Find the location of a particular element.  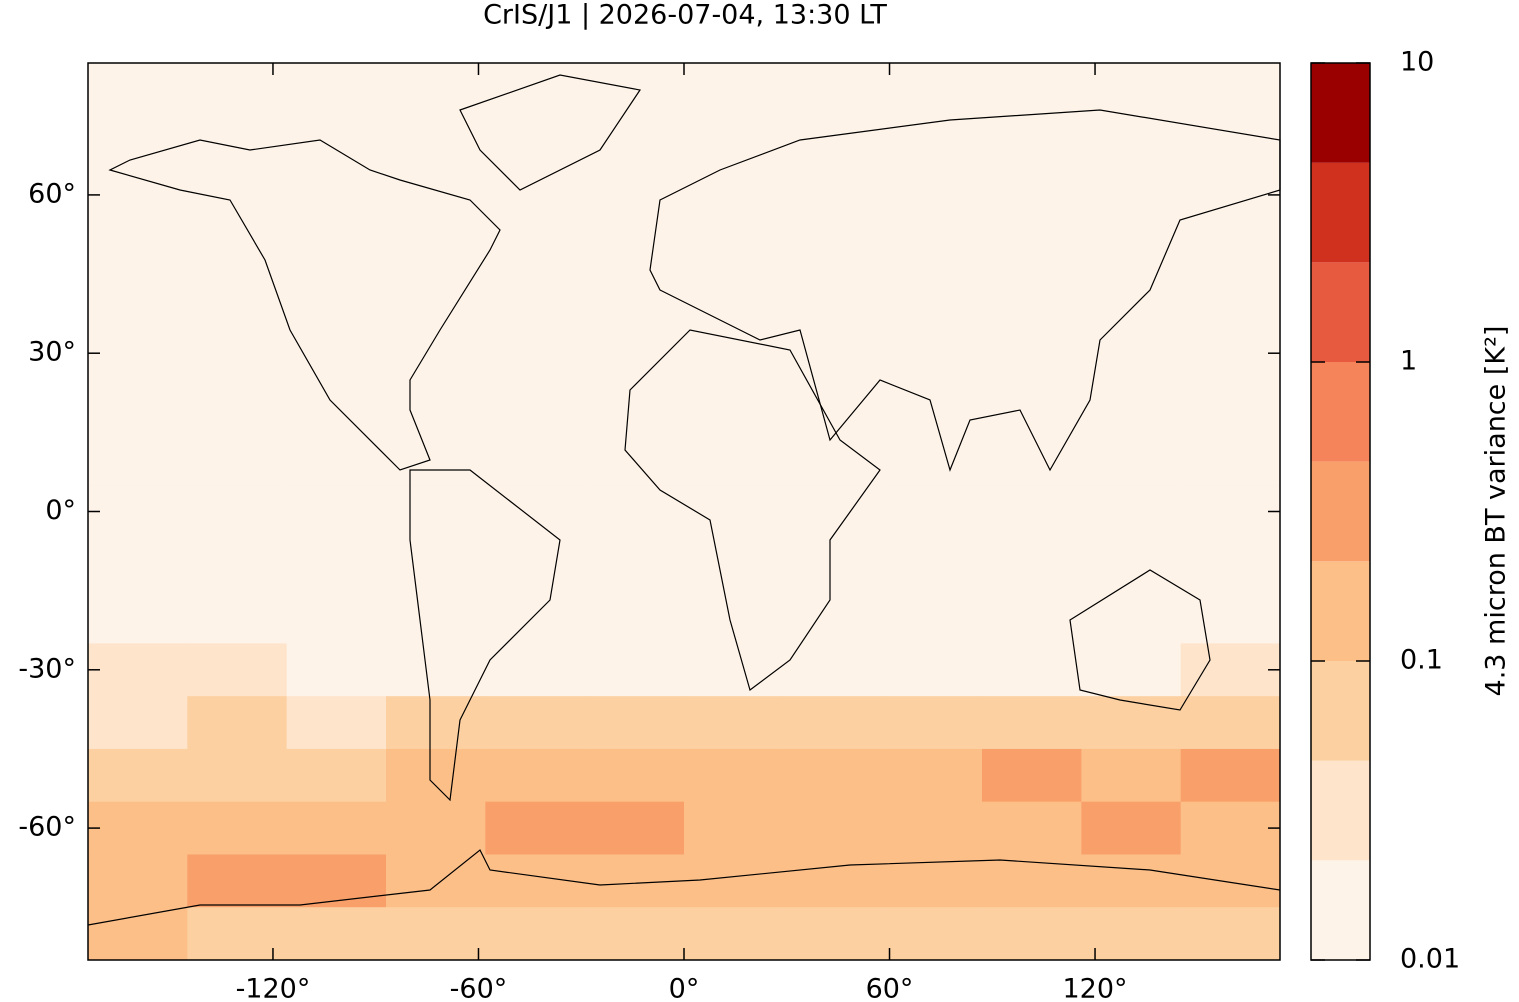

colorbar-label: 4.3 micron BT variance [K²] is located at coordinates (1496, 511).